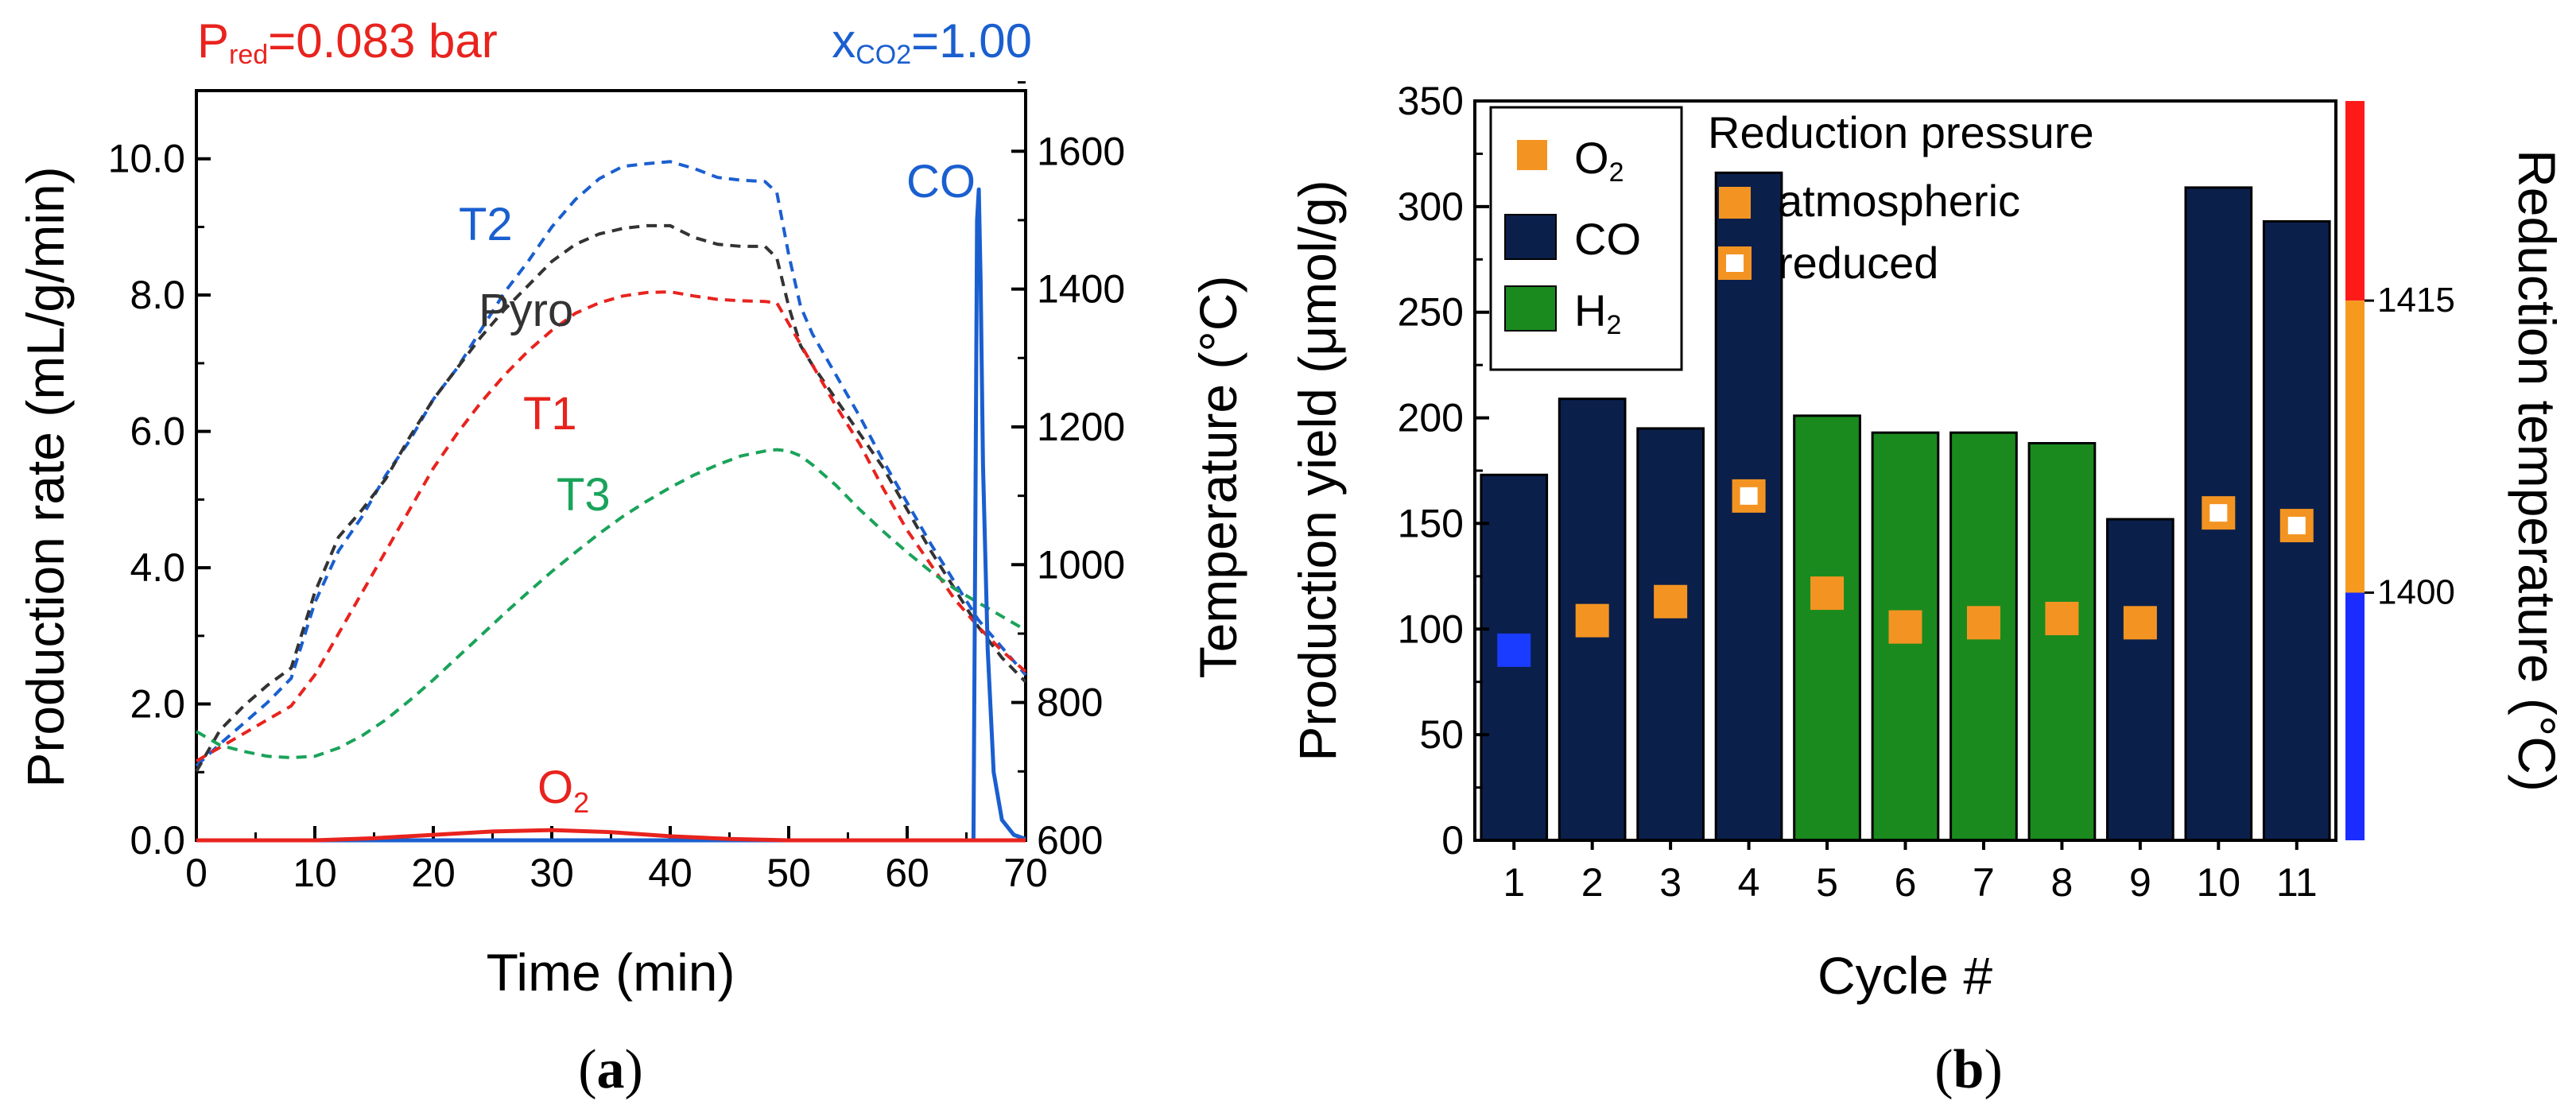  I want to click on panel-a-y2-tick-label: 1600, so click(1081, 151).